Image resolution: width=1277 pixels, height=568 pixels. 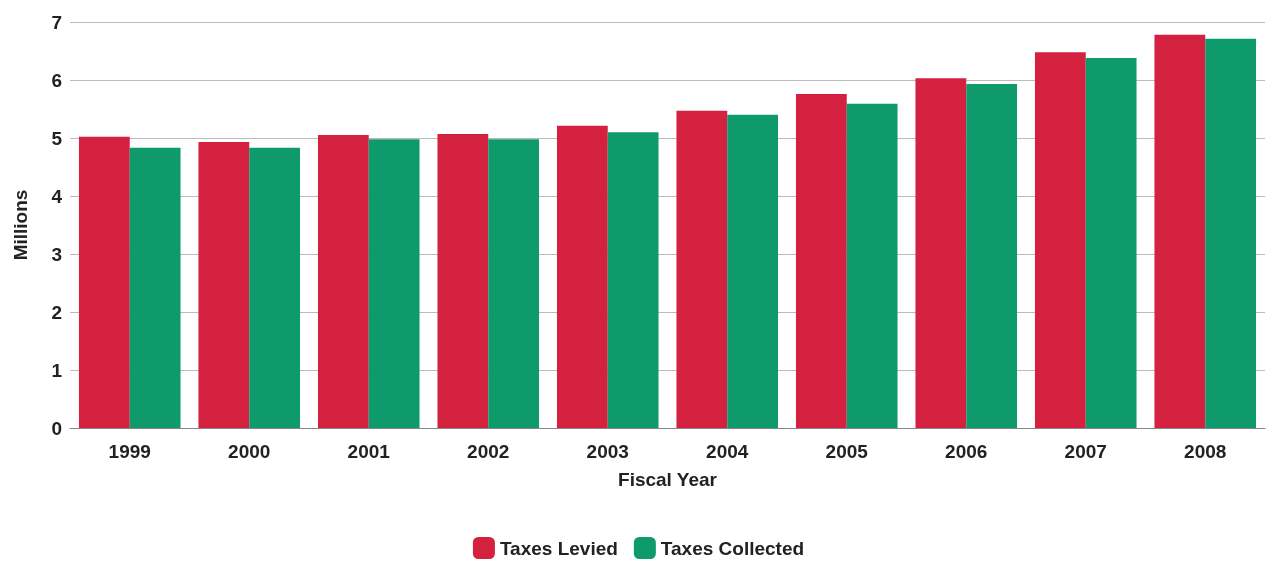 I want to click on x-tick-label: 2003, so click(x=607, y=451).